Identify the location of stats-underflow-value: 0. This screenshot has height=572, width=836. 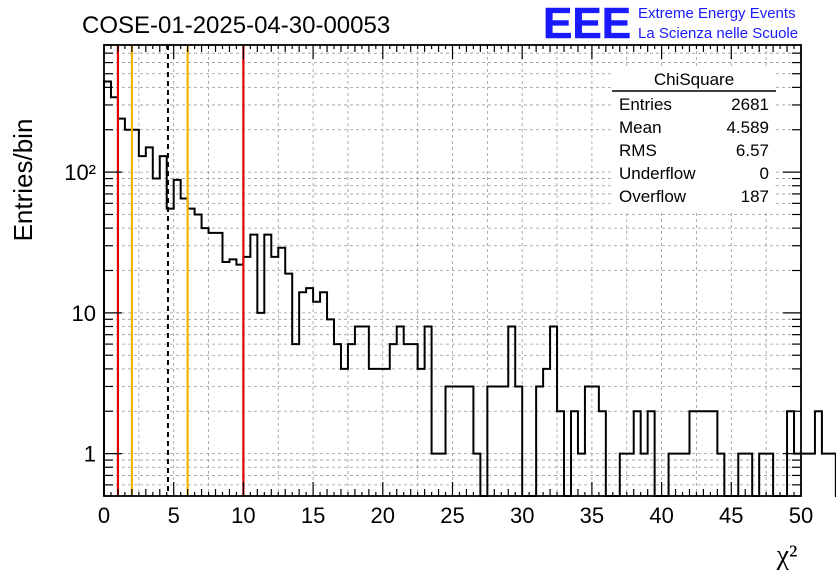
(764, 173).